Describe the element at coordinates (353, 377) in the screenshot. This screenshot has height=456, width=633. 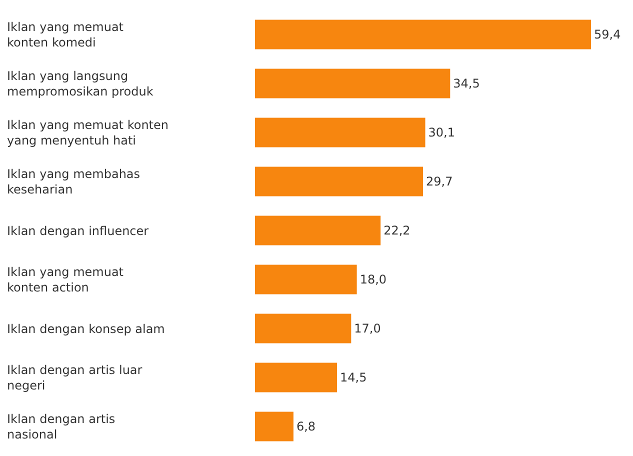
I see `data-label: 14,5` at that location.